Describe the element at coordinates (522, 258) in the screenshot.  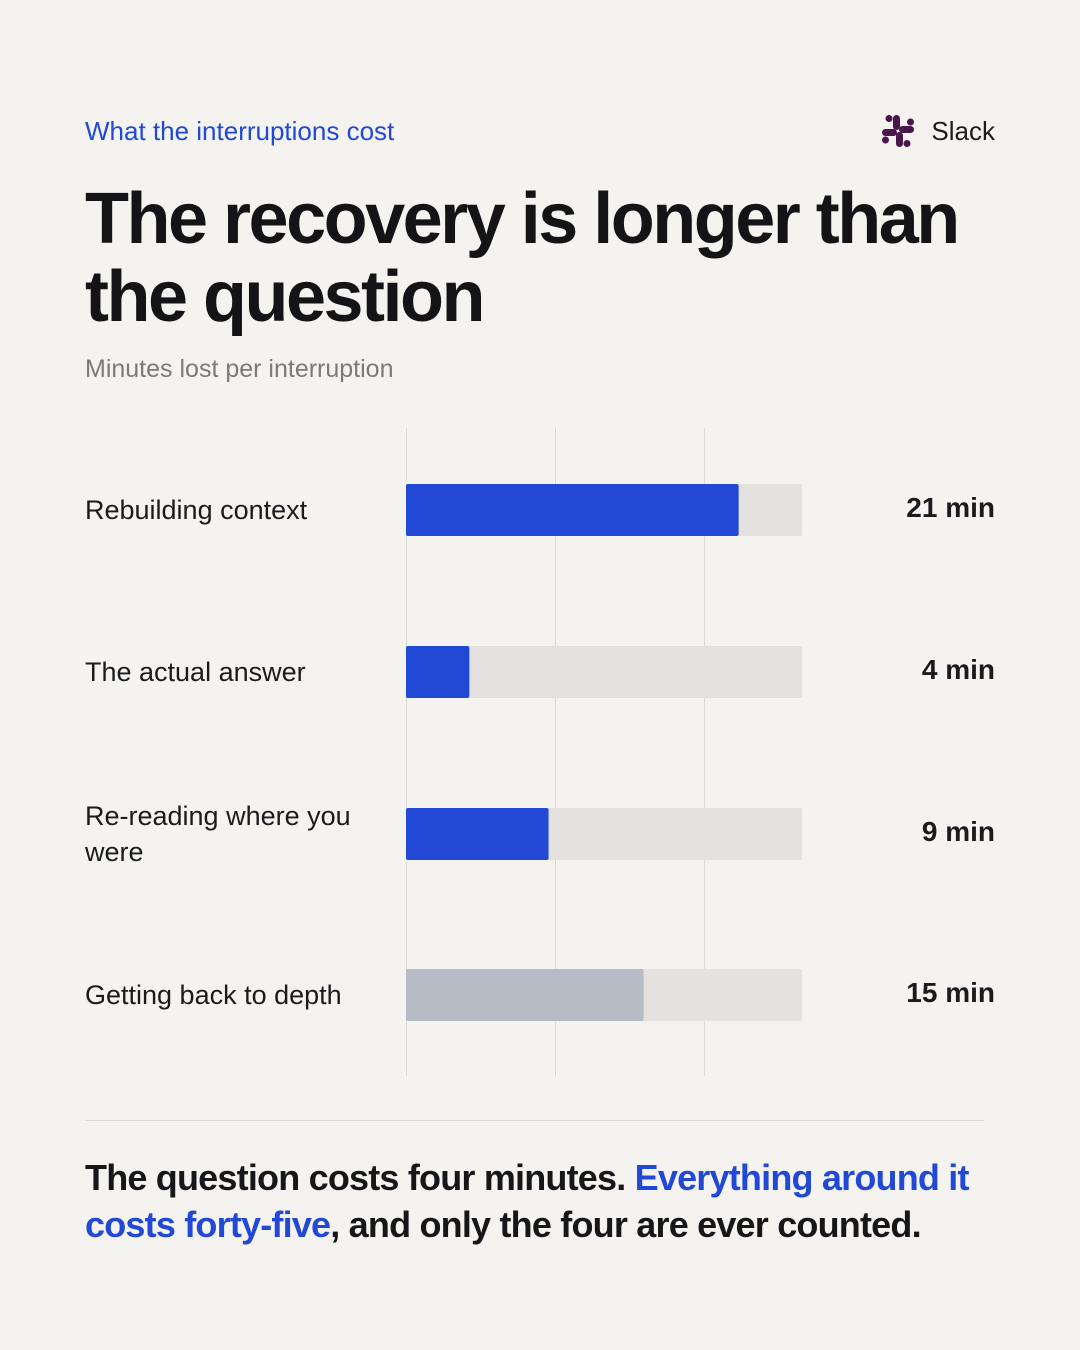
I see `headline: The recovery is longer than the question` at that location.